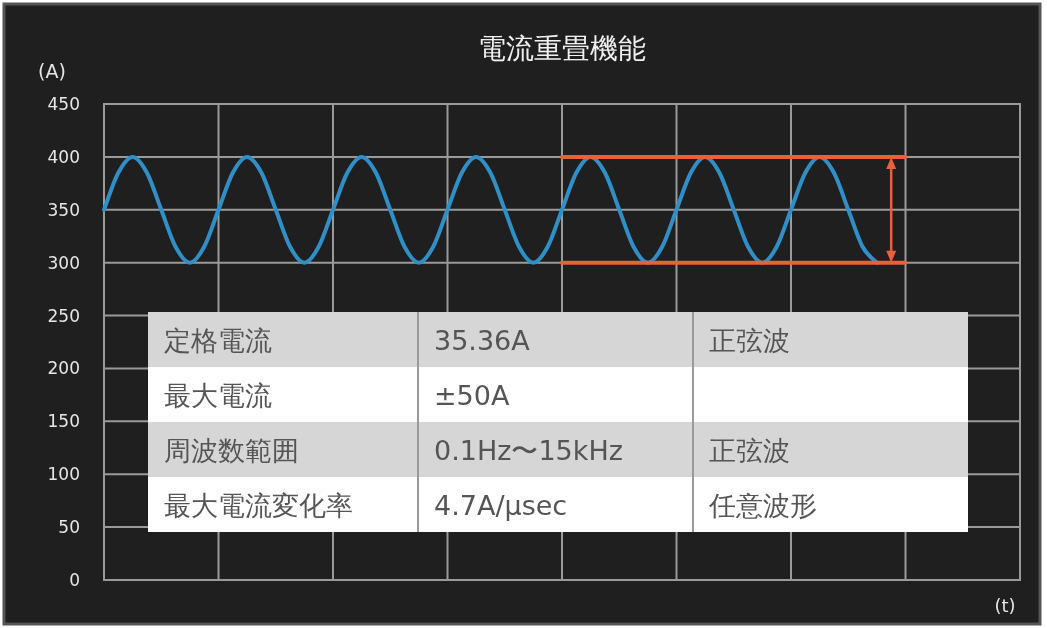  I want to click on y-tick-label: 300, so click(63, 262).